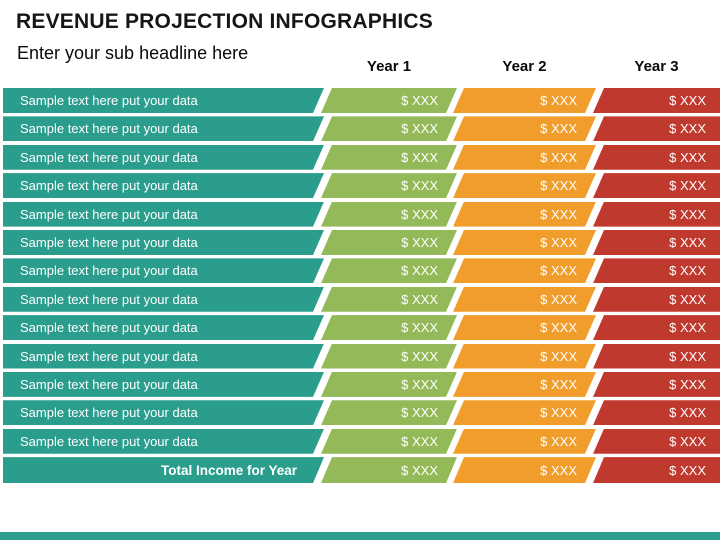 The height and width of the screenshot is (540, 720). I want to click on subtitle: Enter your sub headline here, so click(133, 53).